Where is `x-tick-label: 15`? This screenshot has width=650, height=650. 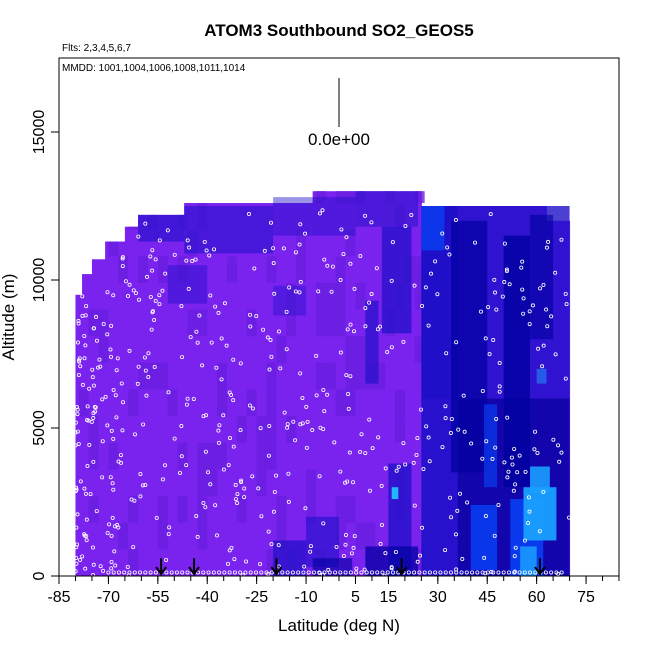
x-tick-label: 15 is located at coordinates (389, 597).